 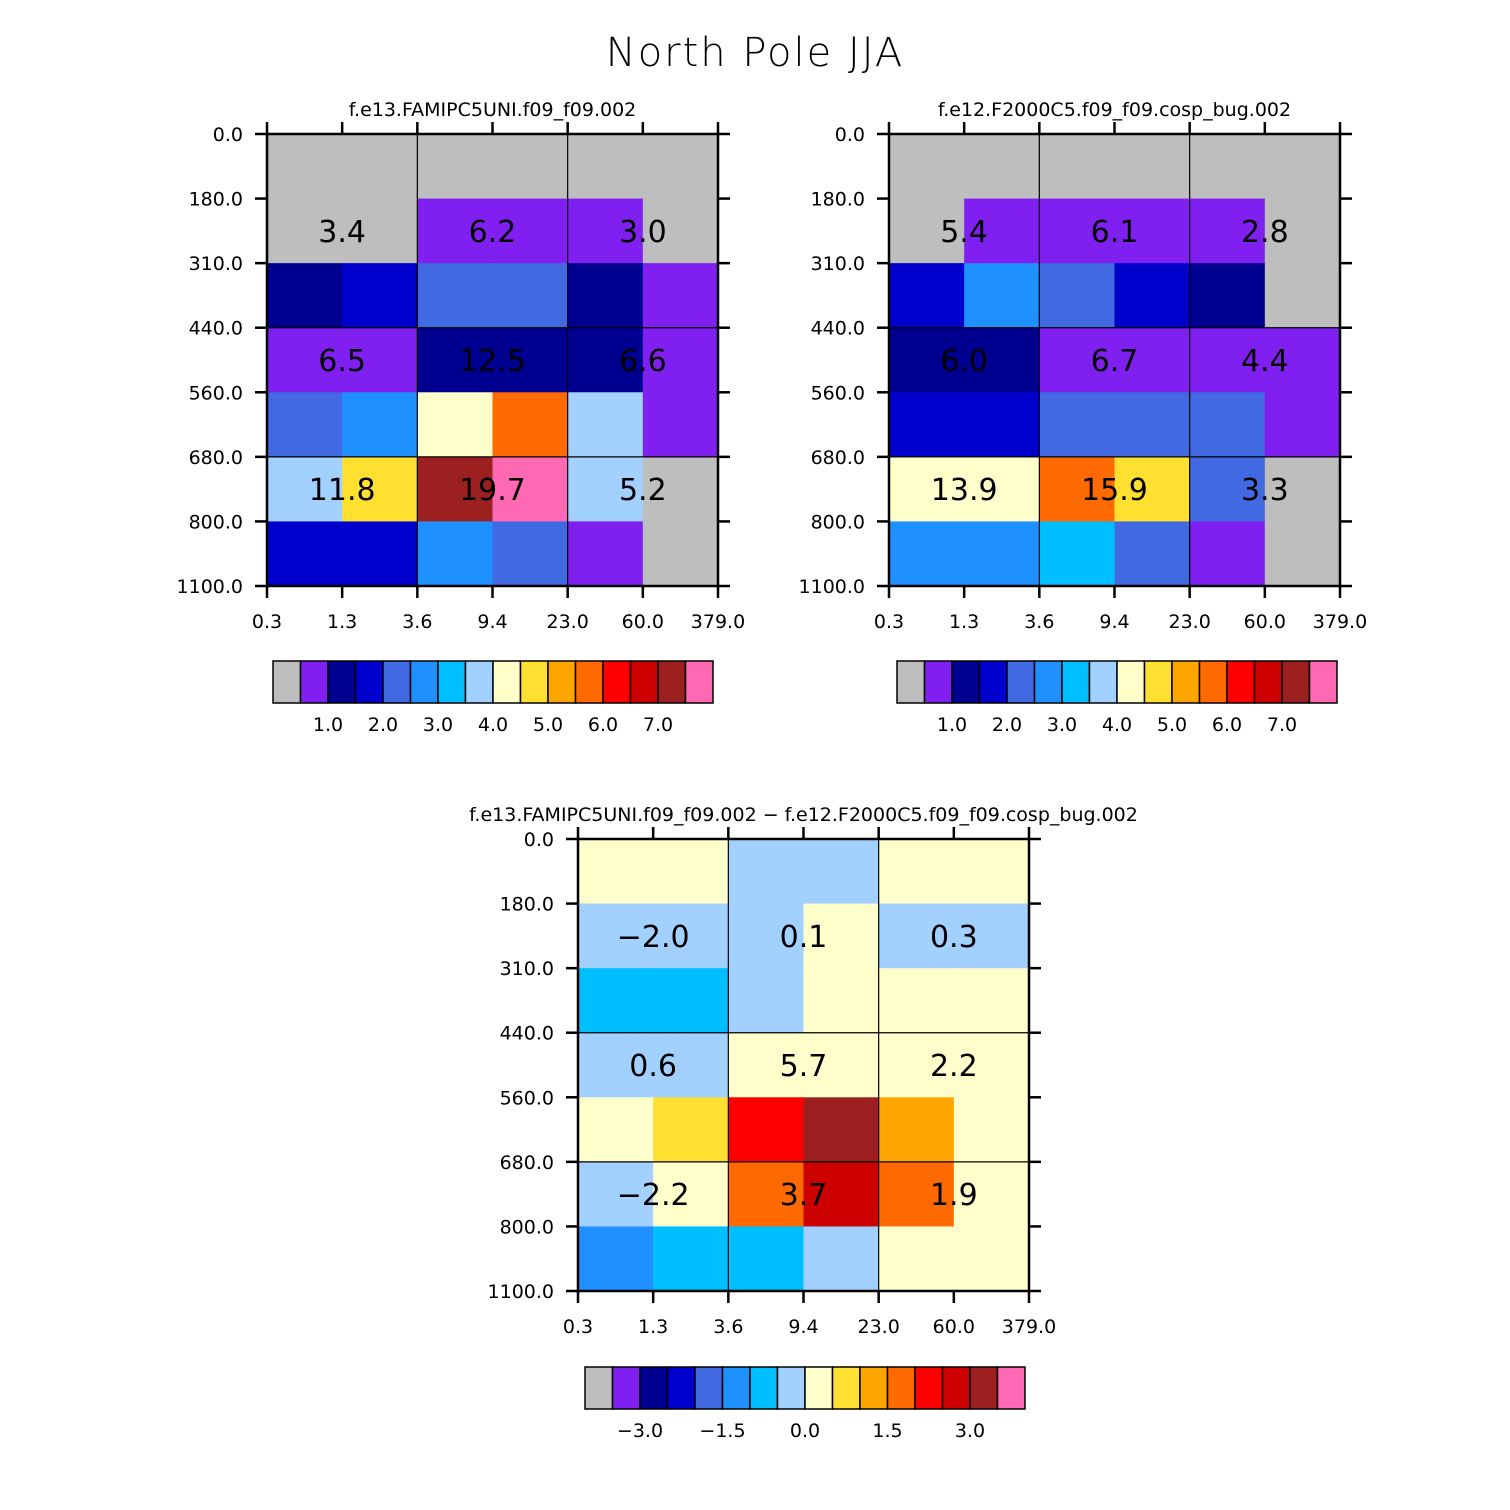 What do you see at coordinates (342, 361) in the screenshot?
I see `box-value-label: 6.5` at bounding box center [342, 361].